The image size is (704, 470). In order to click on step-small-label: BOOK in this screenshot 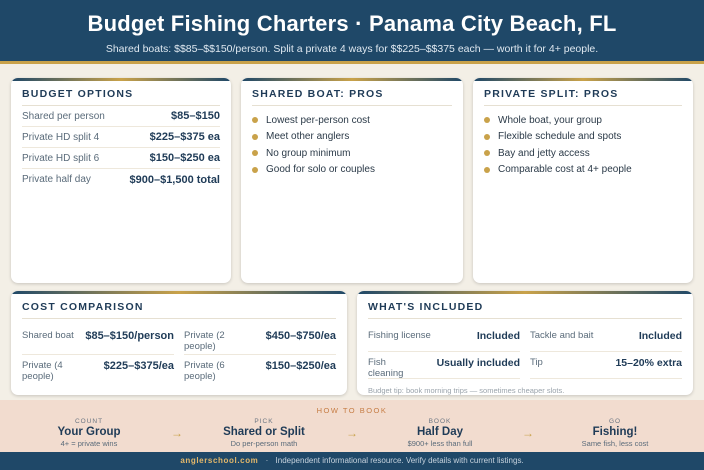, I will do `click(440, 421)`.